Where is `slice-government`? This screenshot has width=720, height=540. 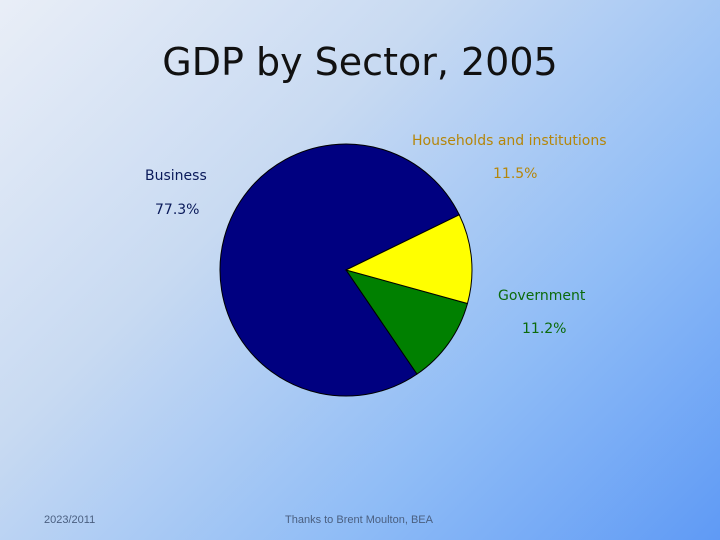 slice-government is located at coordinates (406, 322).